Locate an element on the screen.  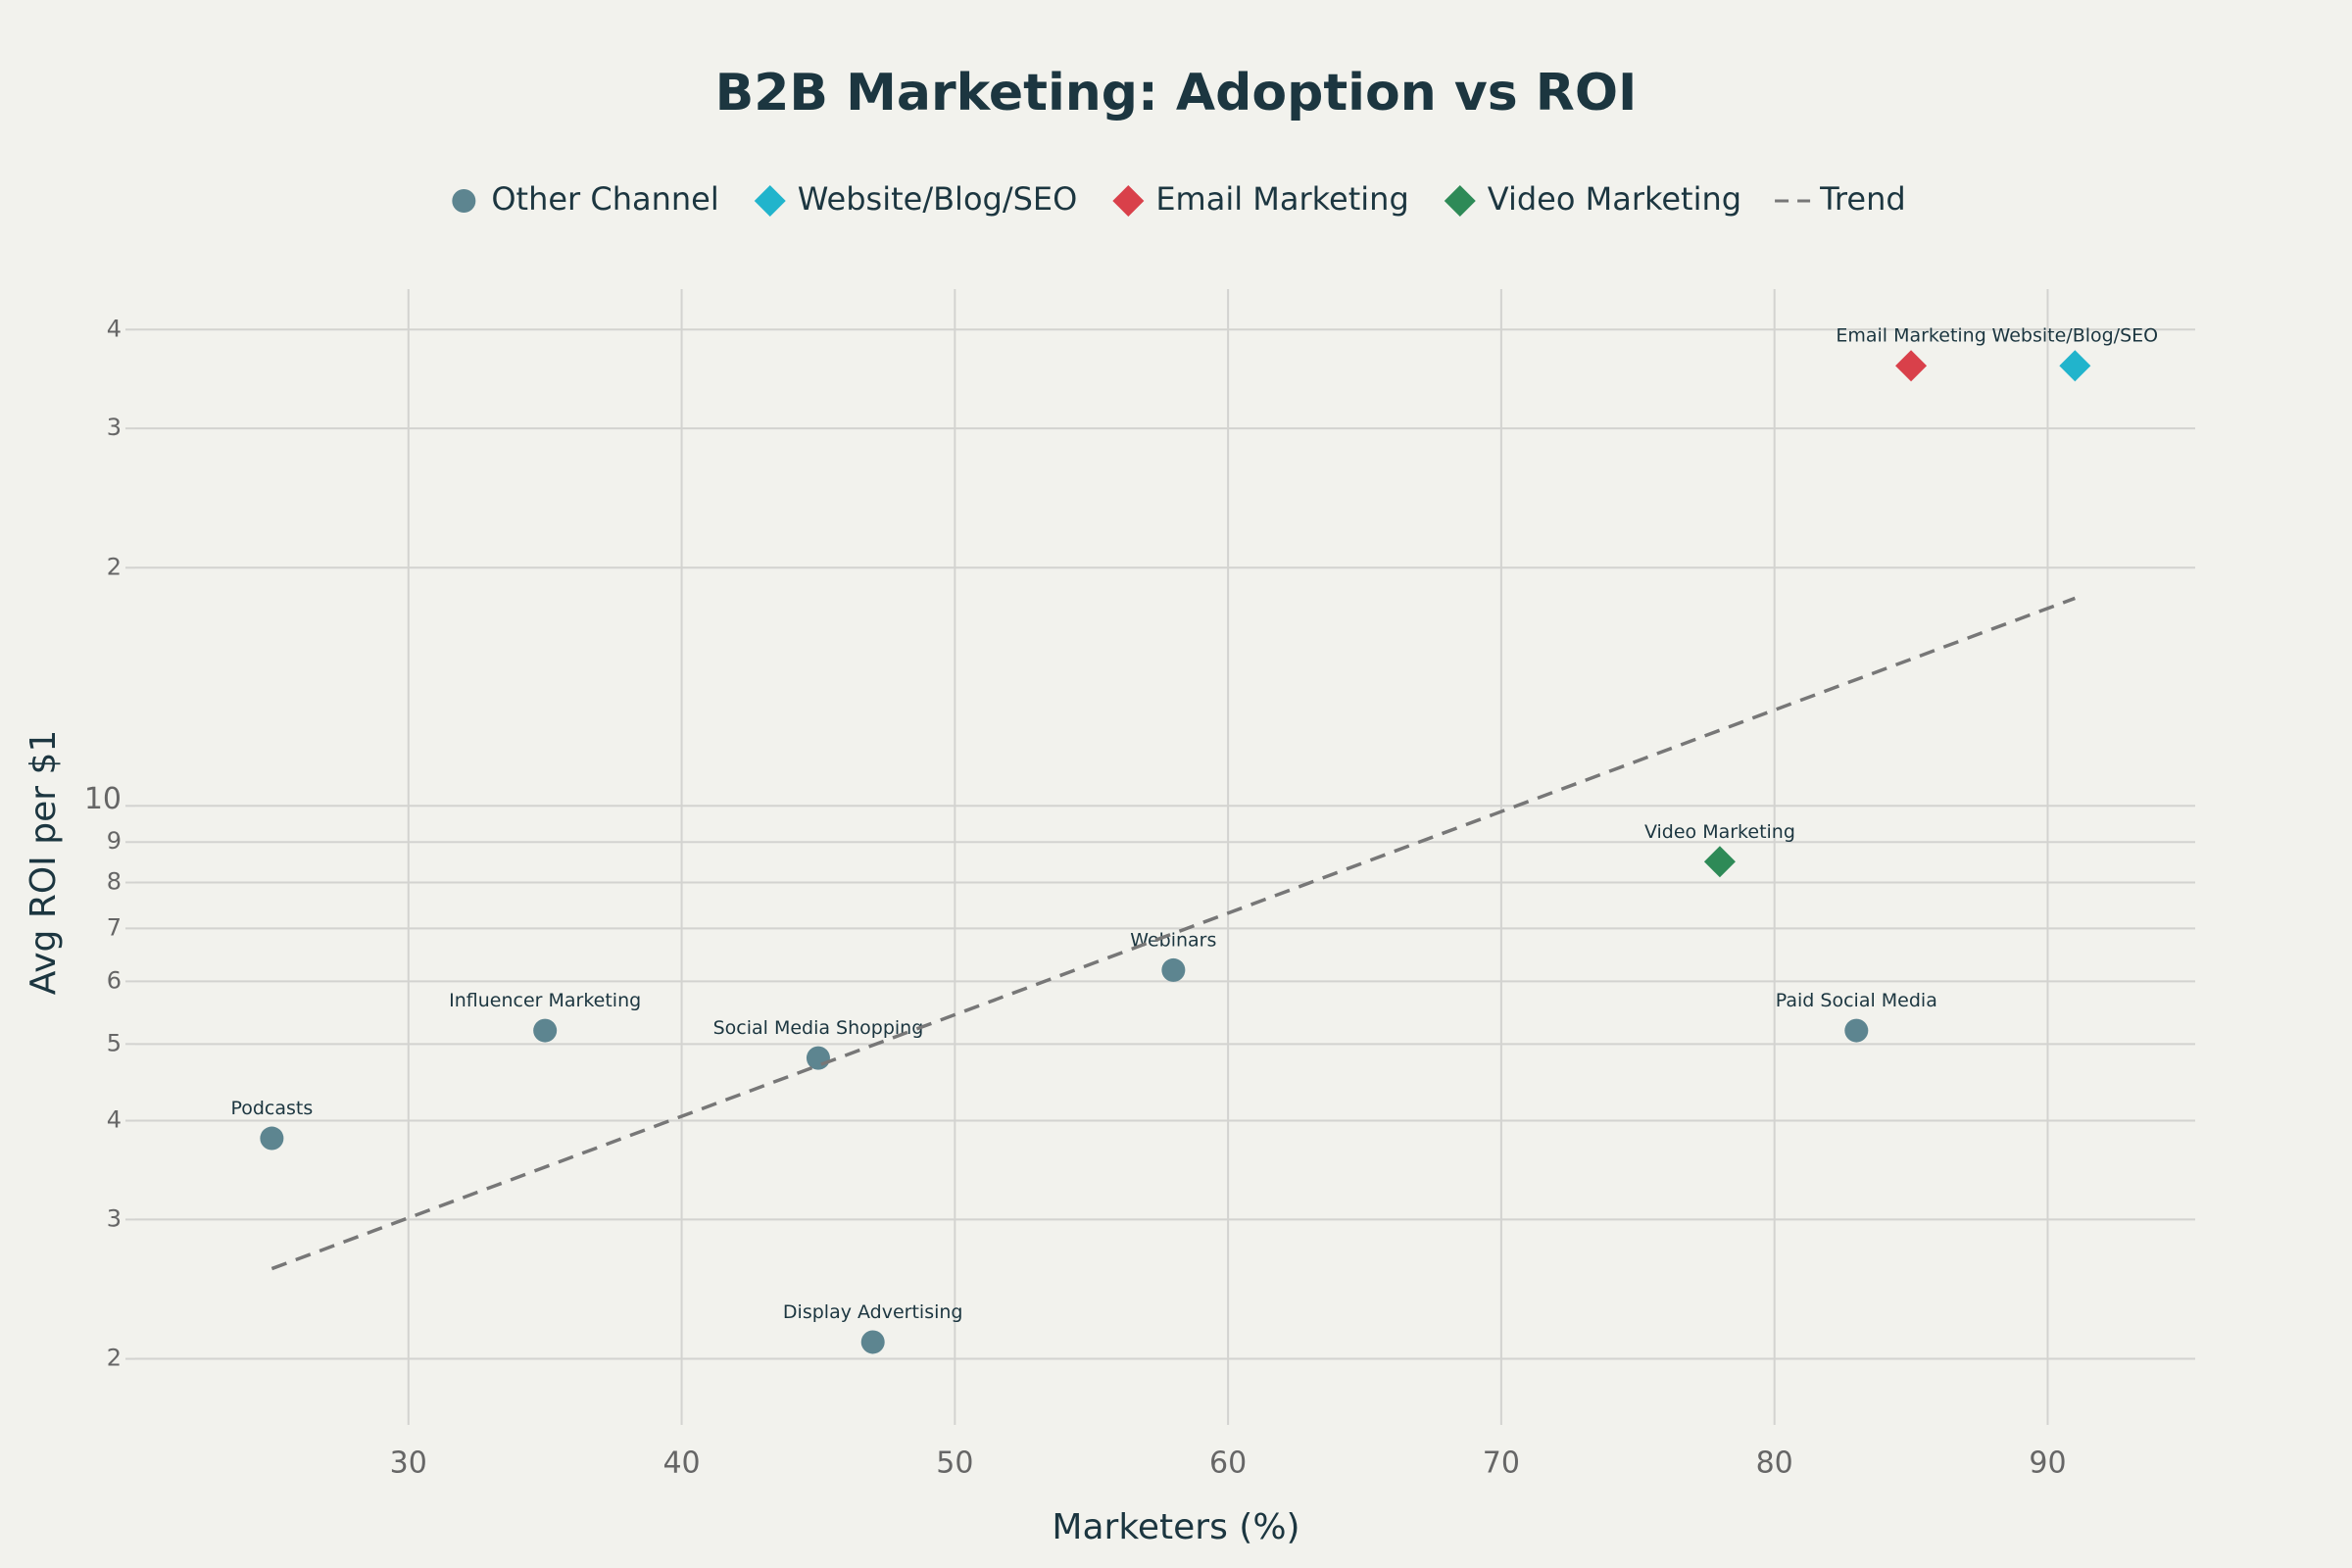
x-tick-label: 70 is located at coordinates (1501, 1464).